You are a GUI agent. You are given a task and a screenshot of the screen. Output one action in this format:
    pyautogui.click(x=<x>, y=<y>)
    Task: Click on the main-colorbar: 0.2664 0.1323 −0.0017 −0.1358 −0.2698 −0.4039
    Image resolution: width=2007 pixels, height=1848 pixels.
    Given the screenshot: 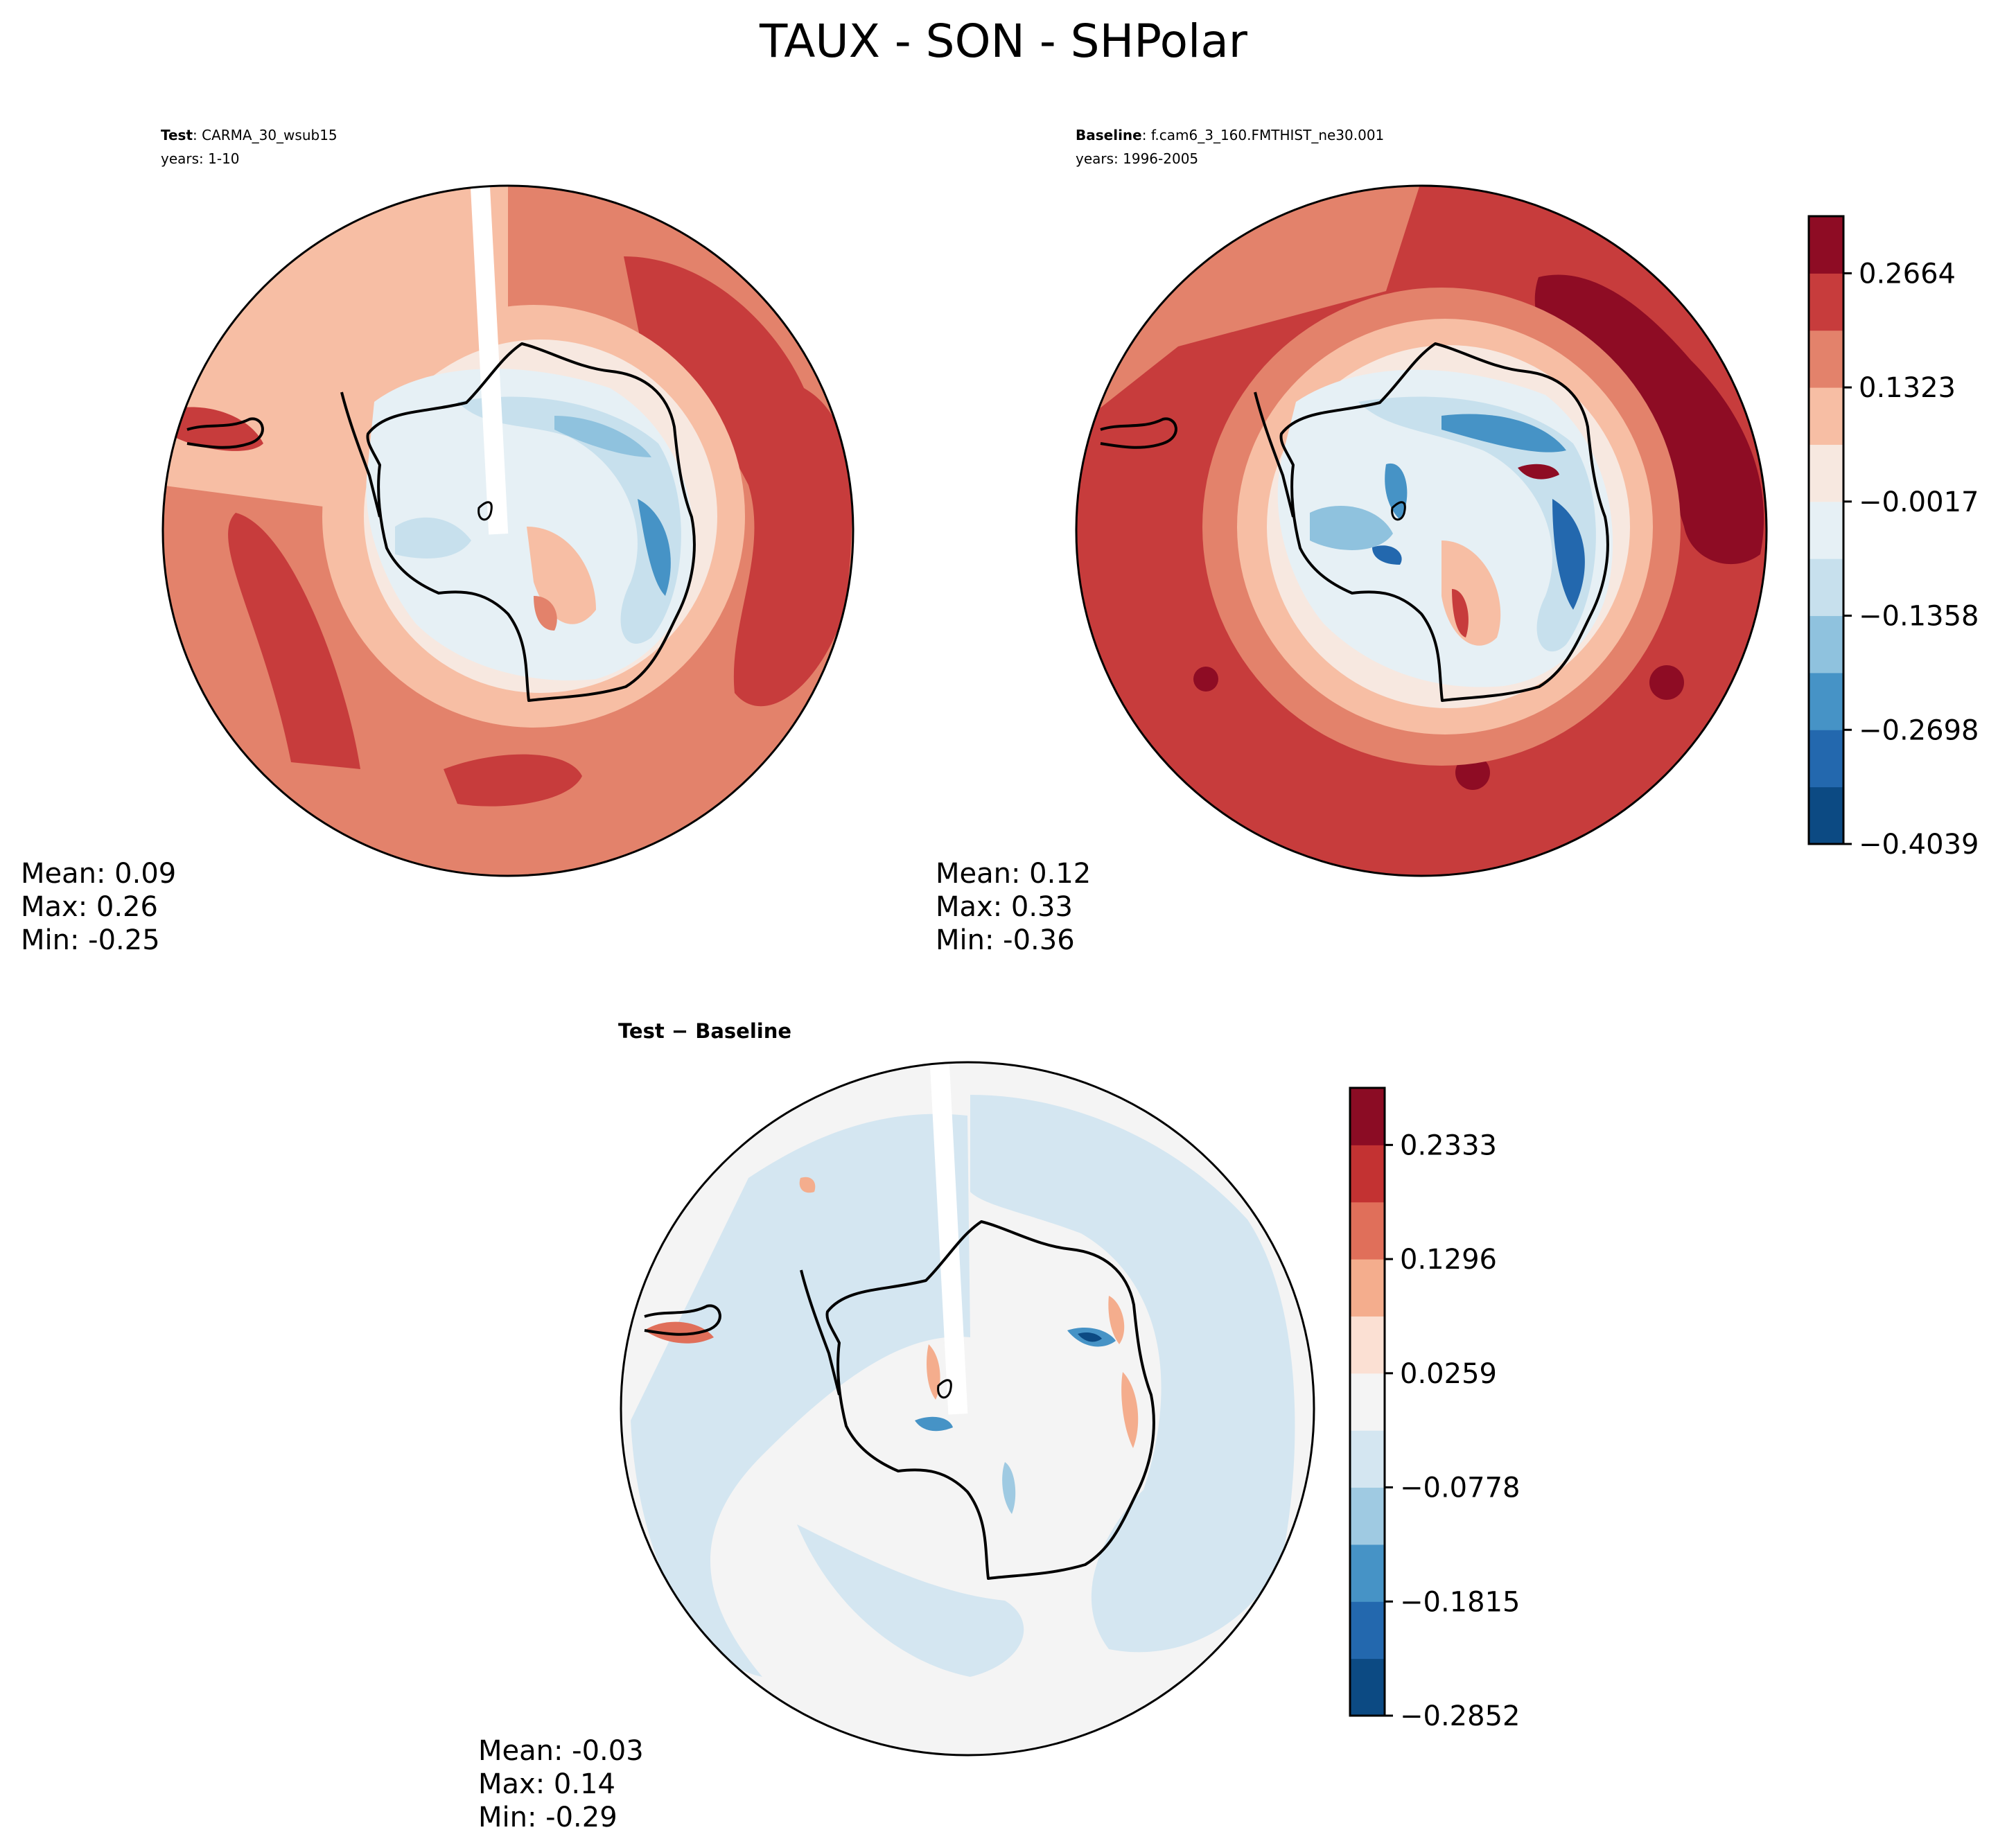 What is the action you would take?
    pyautogui.click(x=1893, y=538)
    